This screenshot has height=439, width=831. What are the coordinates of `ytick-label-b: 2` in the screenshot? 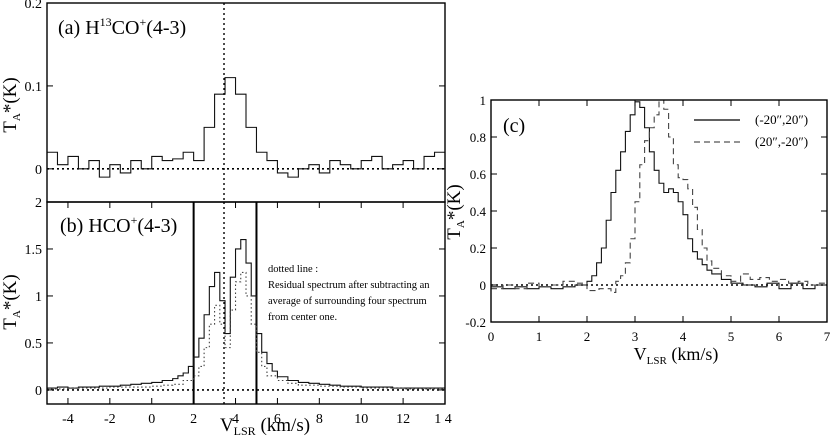 It's located at (38, 203).